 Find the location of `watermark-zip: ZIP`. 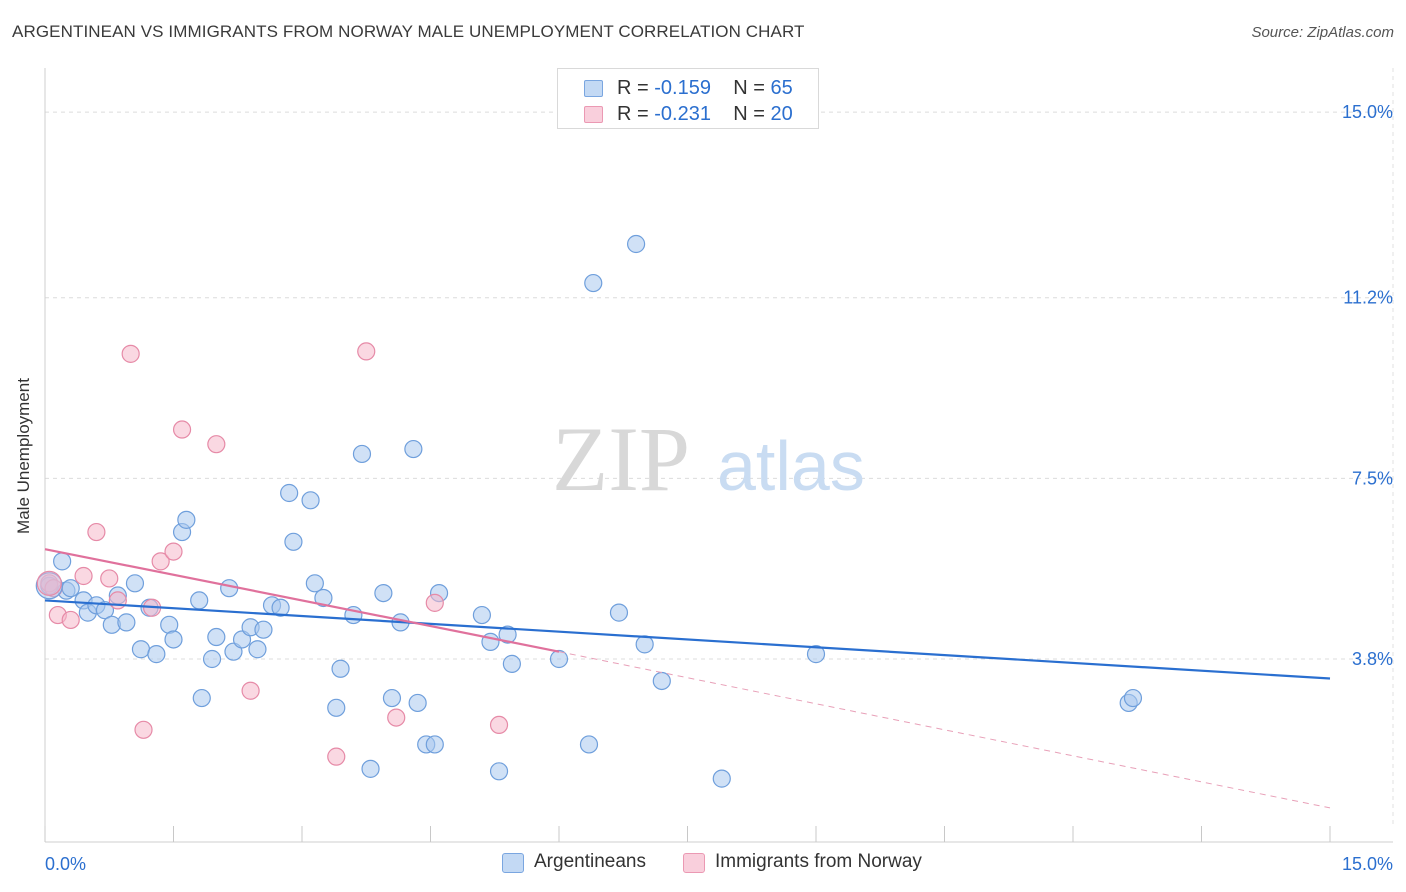

watermark-zip: ZIP is located at coordinates (621, 459).